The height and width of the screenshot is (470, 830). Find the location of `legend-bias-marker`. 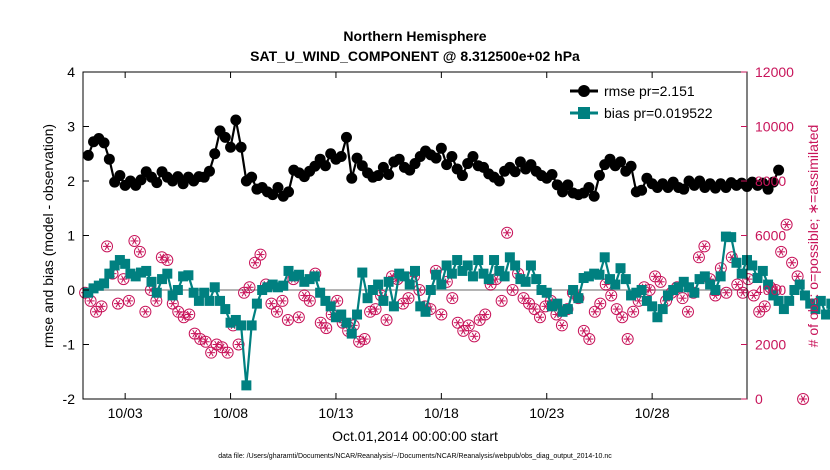

legend-bias-marker is located at coordinates (584, 113).